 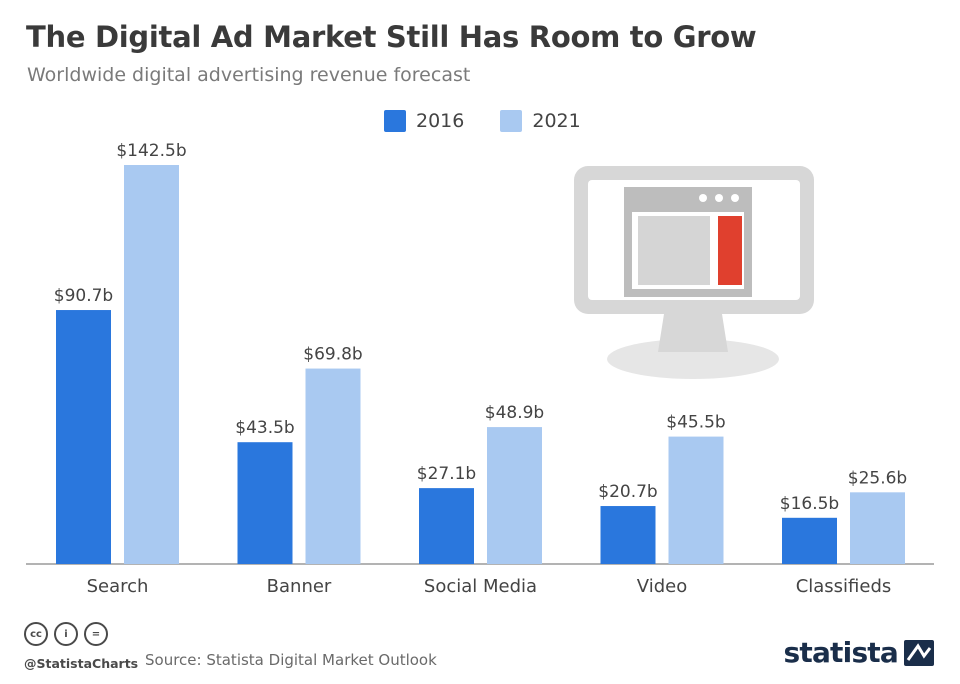 What do you see at coordinates (81, 663) in the screenshot?
I see `social-handle: @StatistaCharts` at bounding box center [81, 663].